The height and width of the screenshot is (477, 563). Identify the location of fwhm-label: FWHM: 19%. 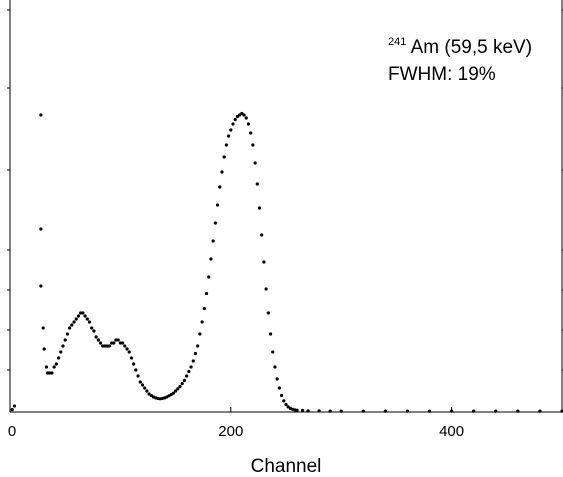
(442, 74).